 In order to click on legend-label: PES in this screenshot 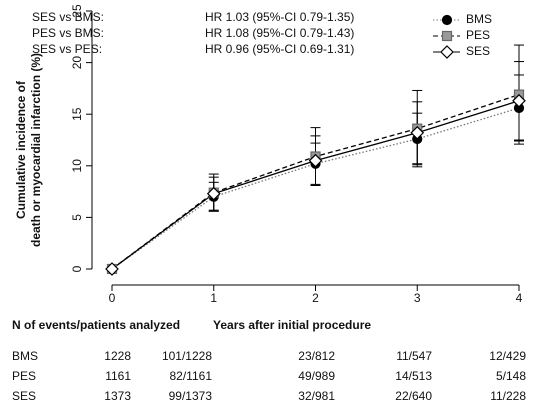, I will do `click(478, 35)`.